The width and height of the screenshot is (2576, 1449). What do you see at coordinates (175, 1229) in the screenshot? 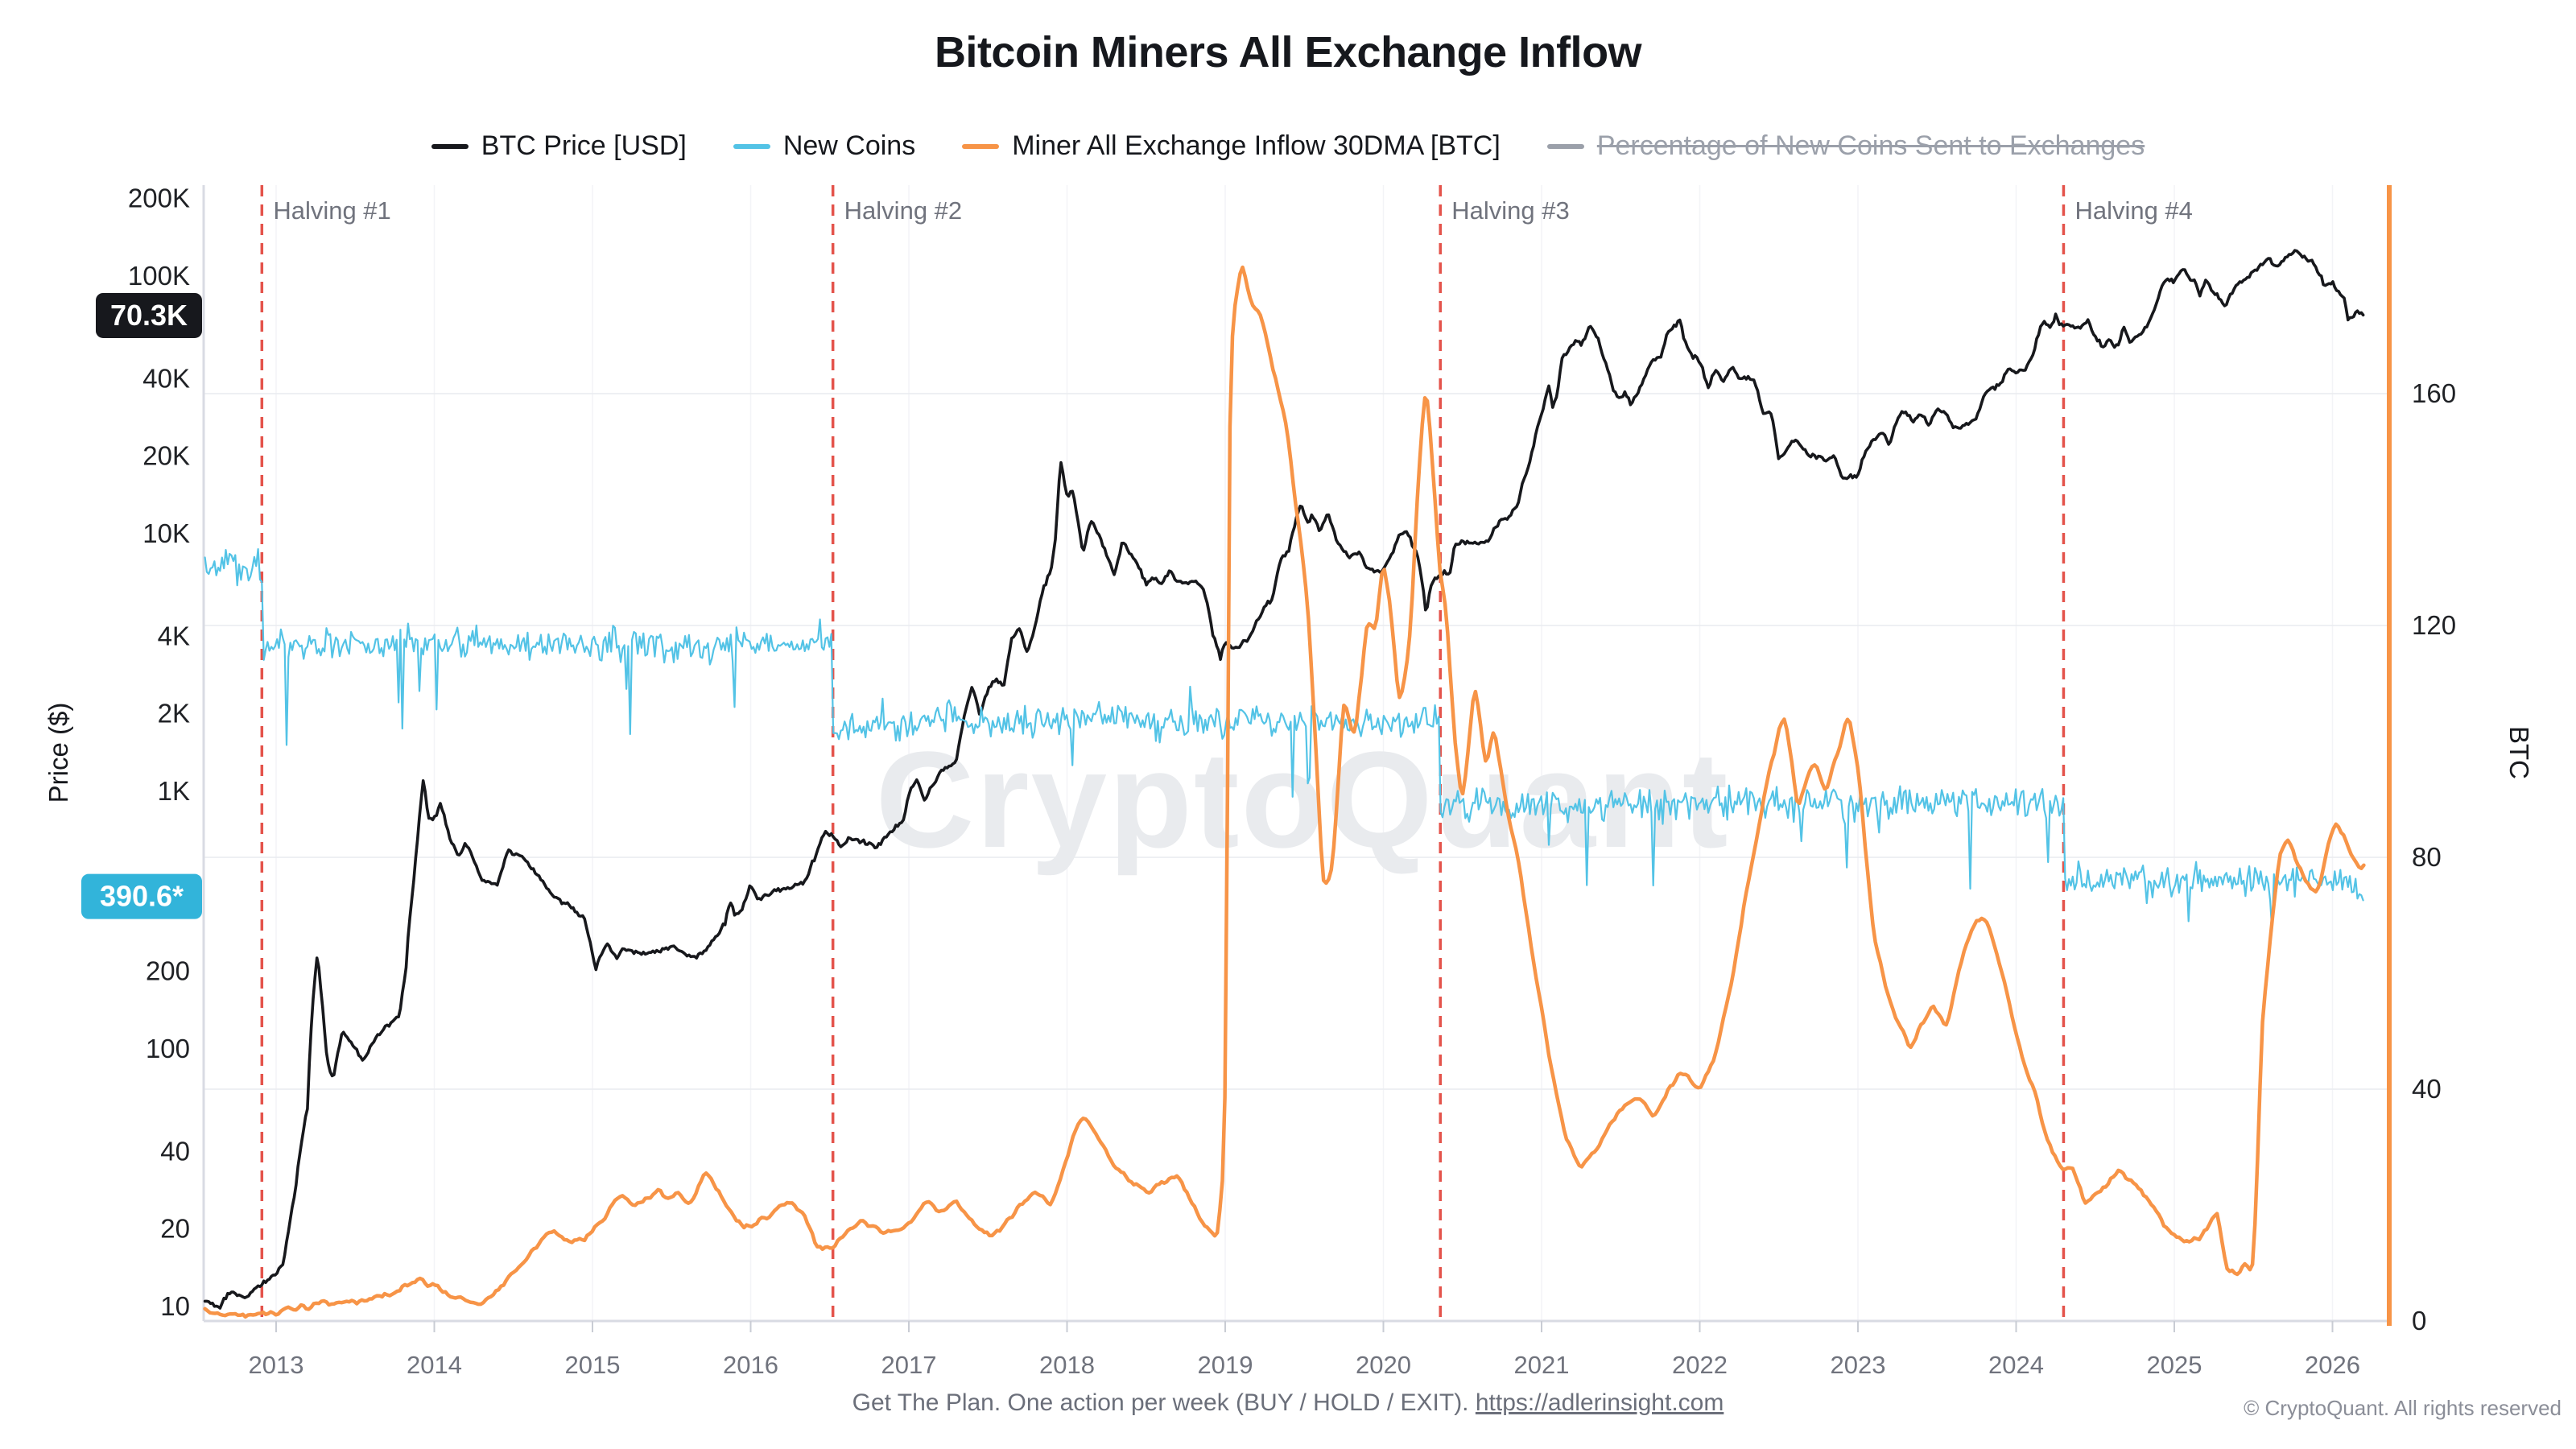
I see `left-tick-label: 20` at bounding box center [175, 1229].